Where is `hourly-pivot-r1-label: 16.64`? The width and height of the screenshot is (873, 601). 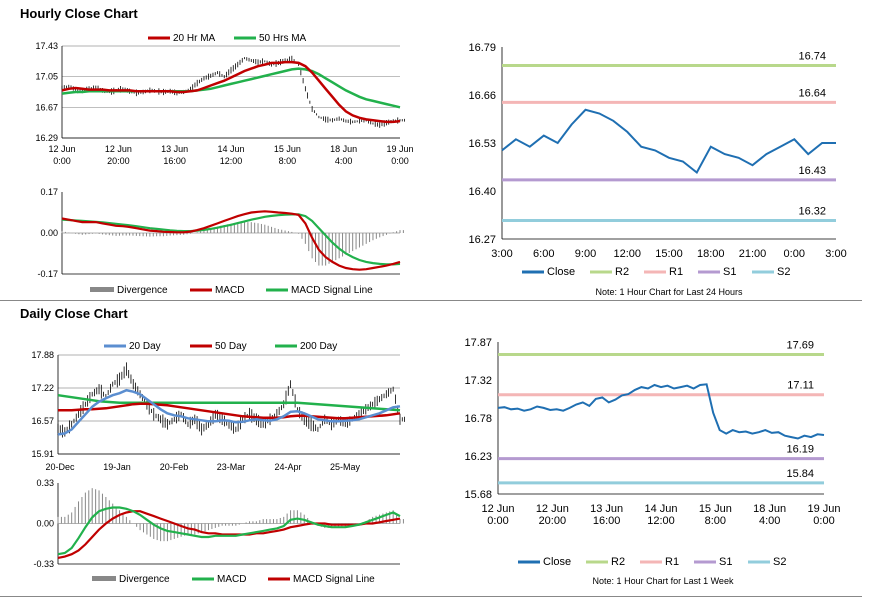 hourly-pivot-r1-label: 16.64 is located at coordinates (812, 93).